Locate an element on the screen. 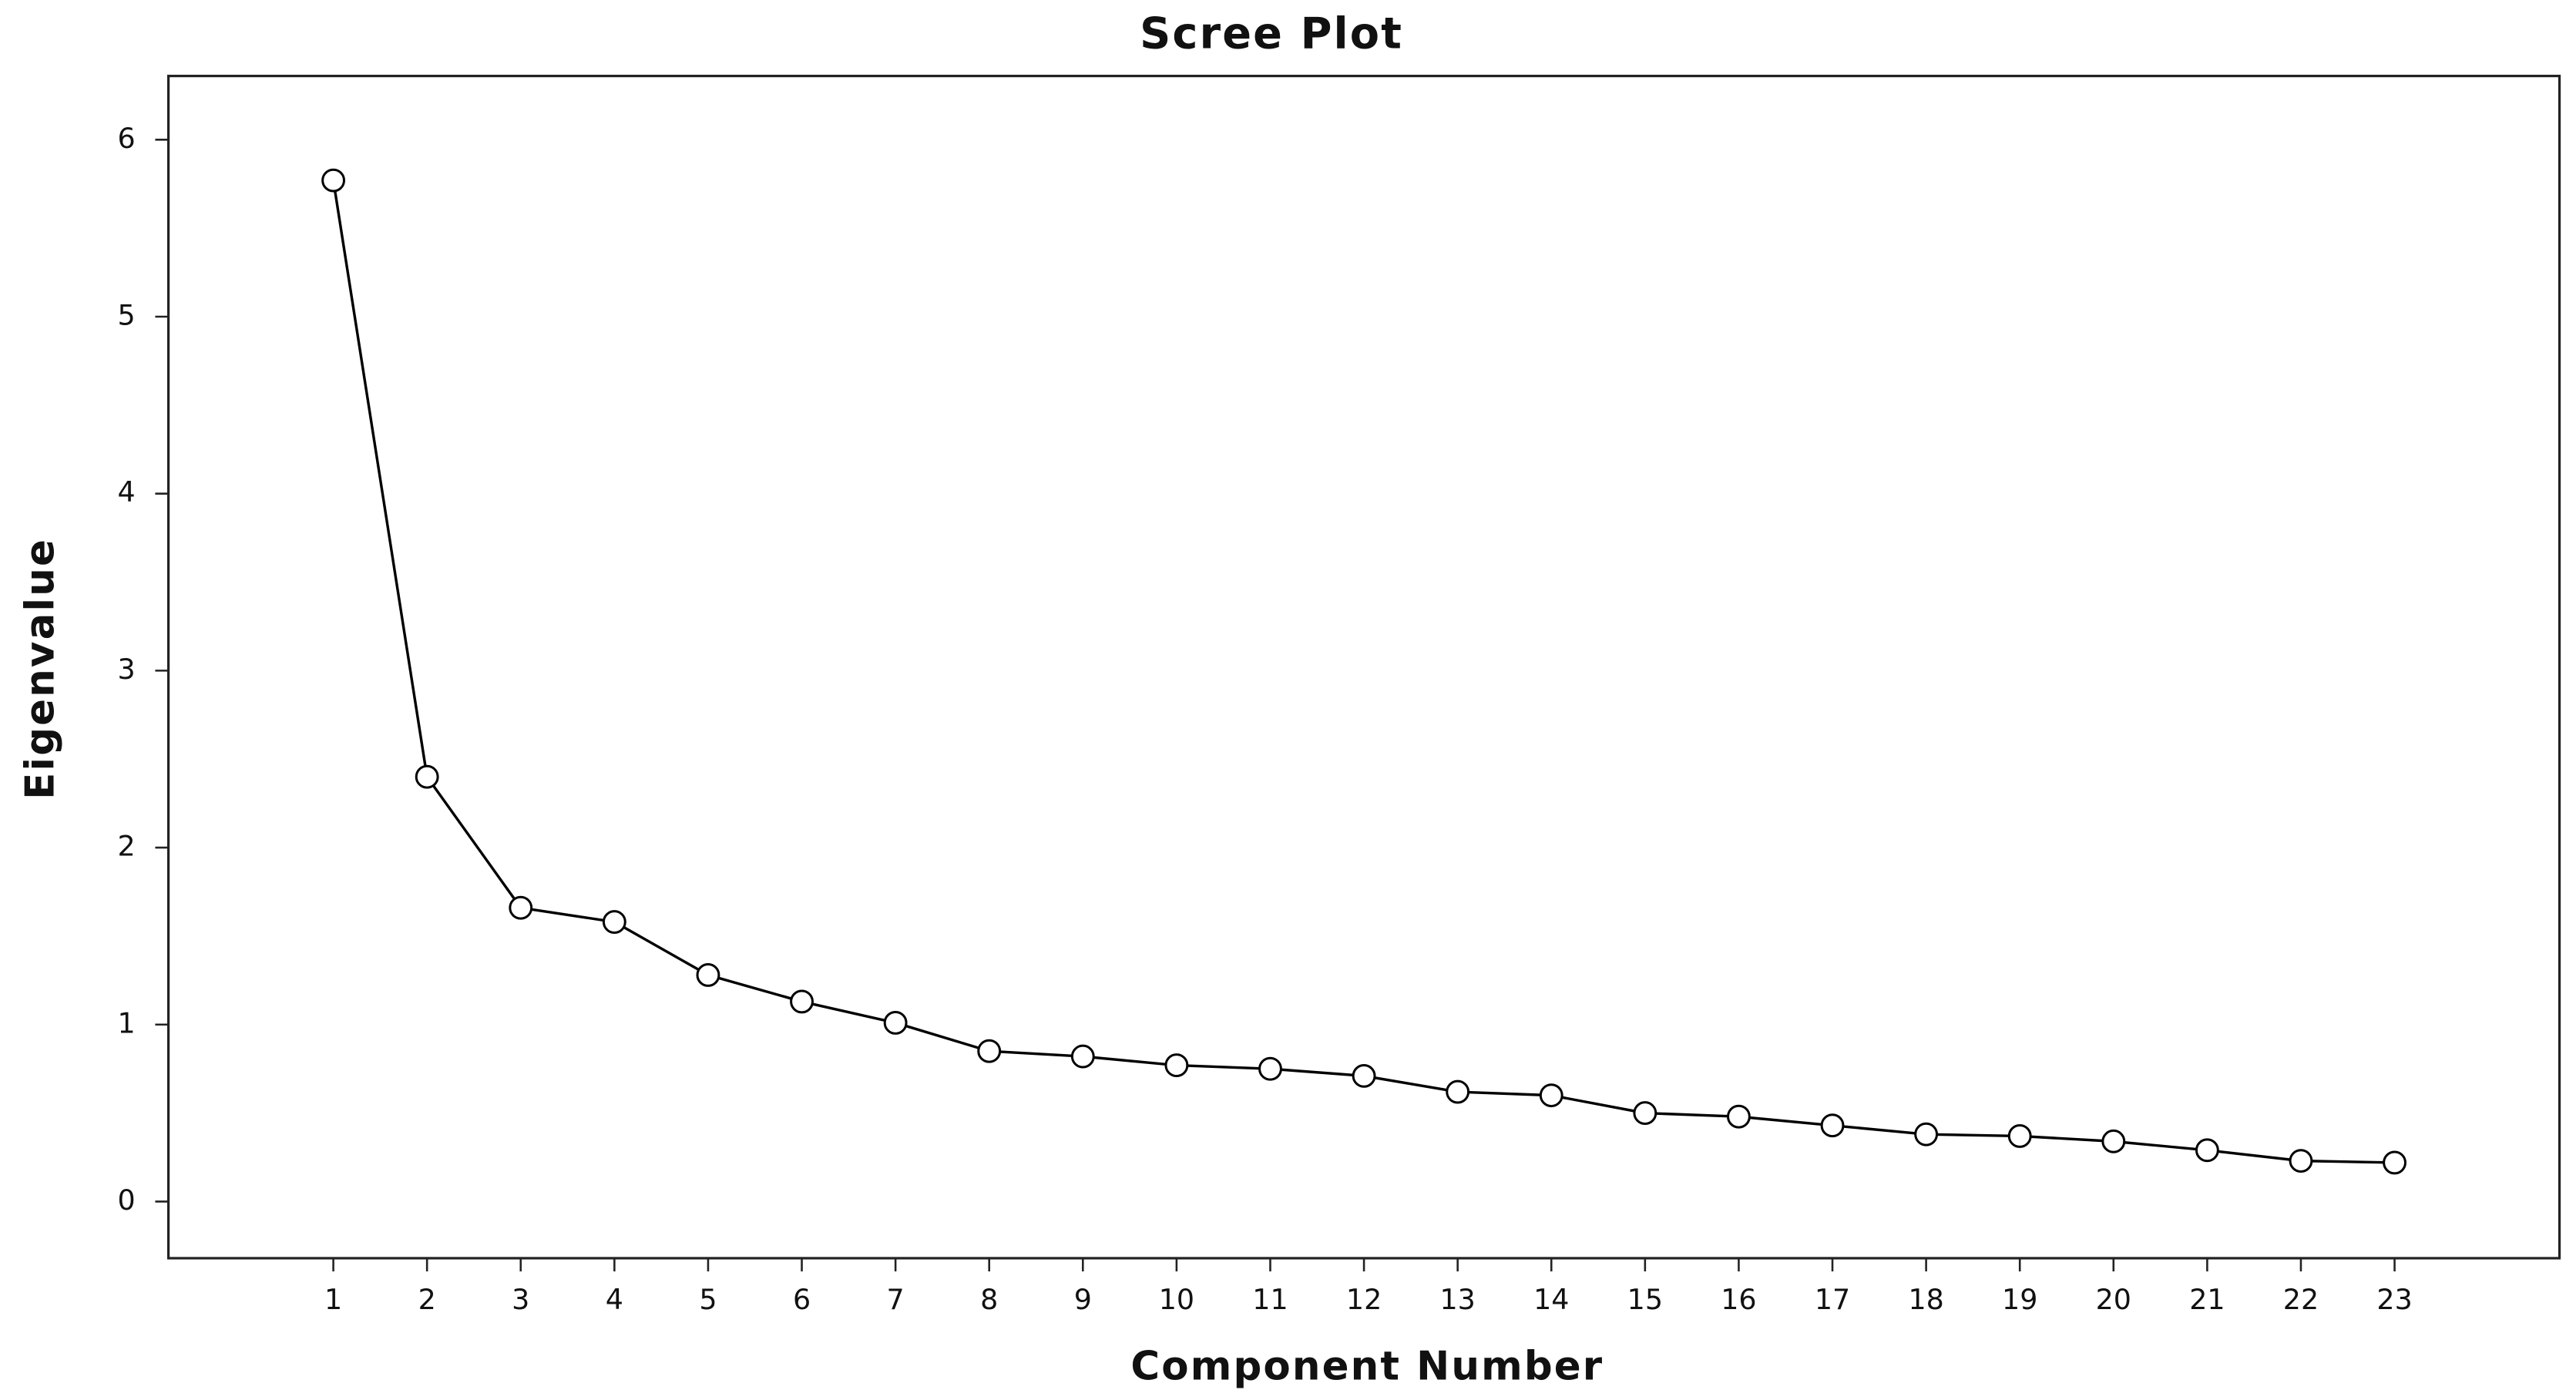 The width and height of the screenshot is (2576, 1400). x-tick-label: 18 is located at coordinates (1925, 1299).